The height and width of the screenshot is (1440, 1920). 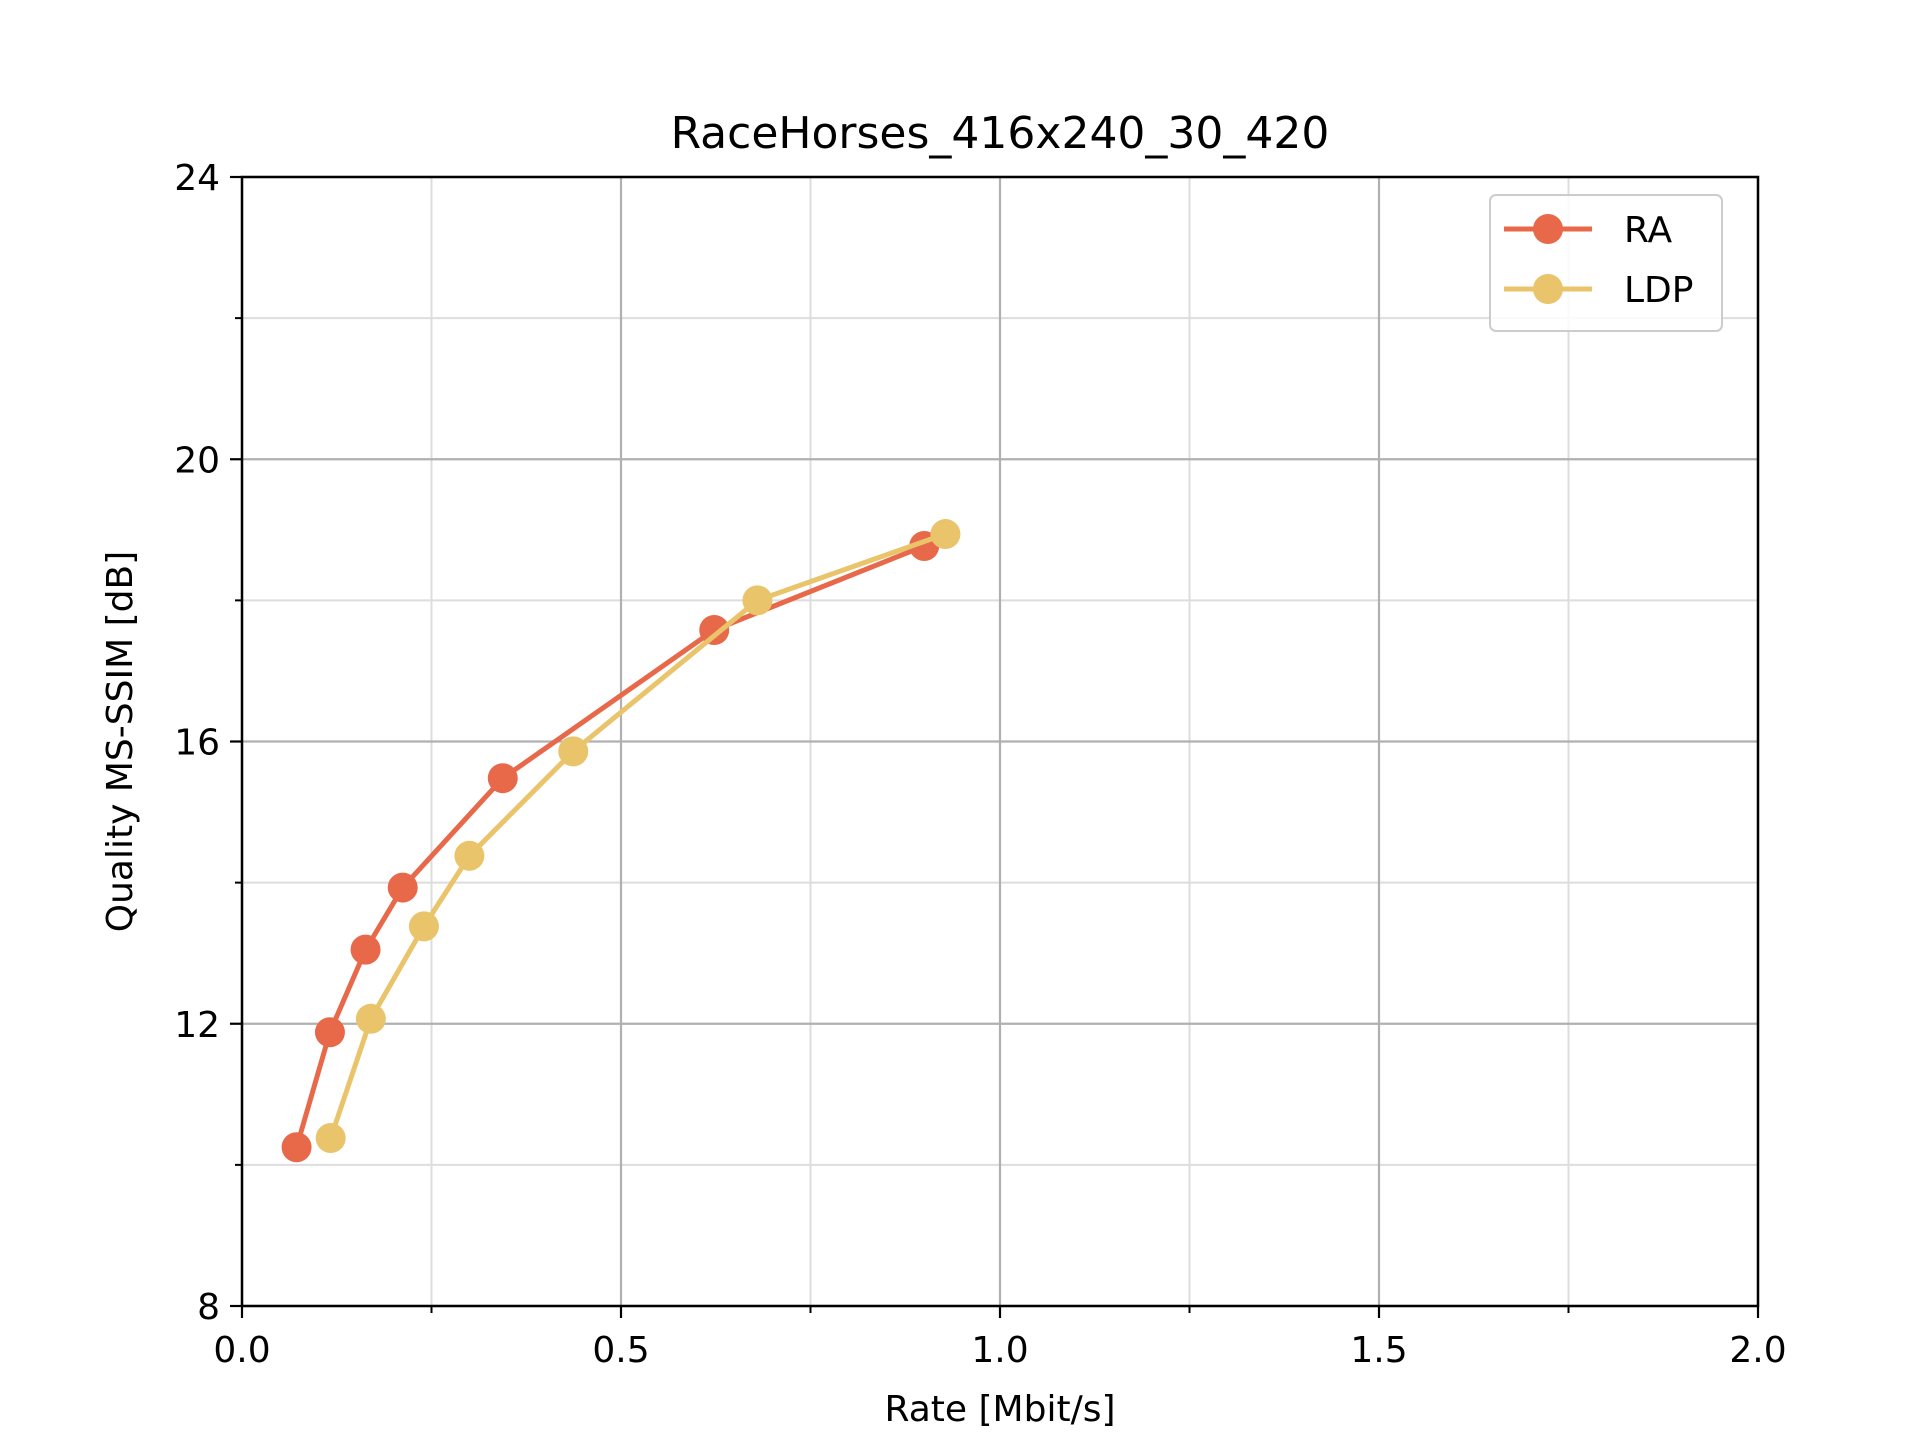 I want to click on x-tick-label: 0.5, so click(x=620, y=1350).